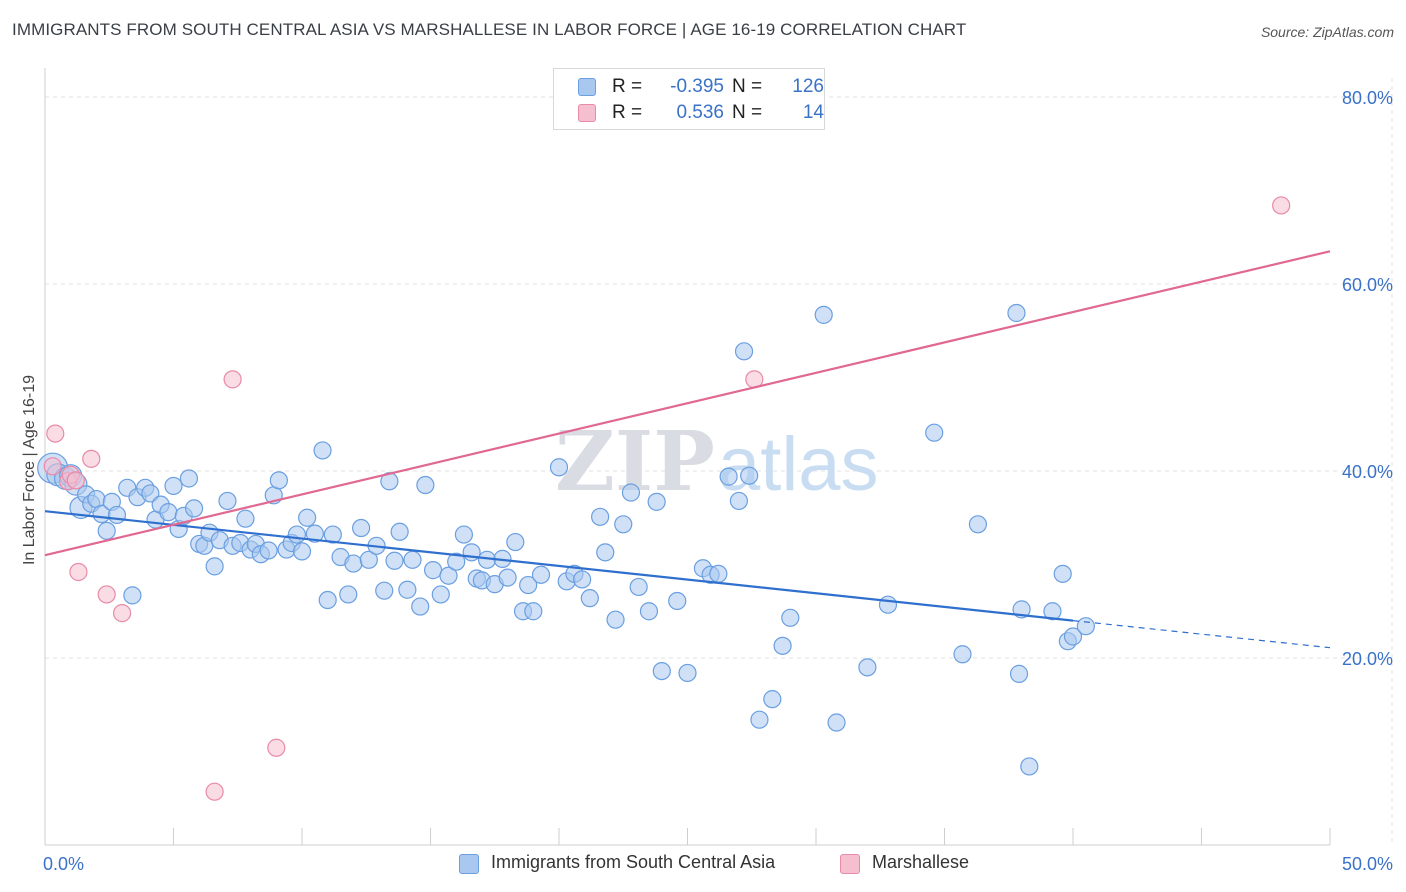 Image resolution: width=1406 pixels, height=892 pixels. I want to click on trend-line-immigrants-extension, so click(1201, 634).